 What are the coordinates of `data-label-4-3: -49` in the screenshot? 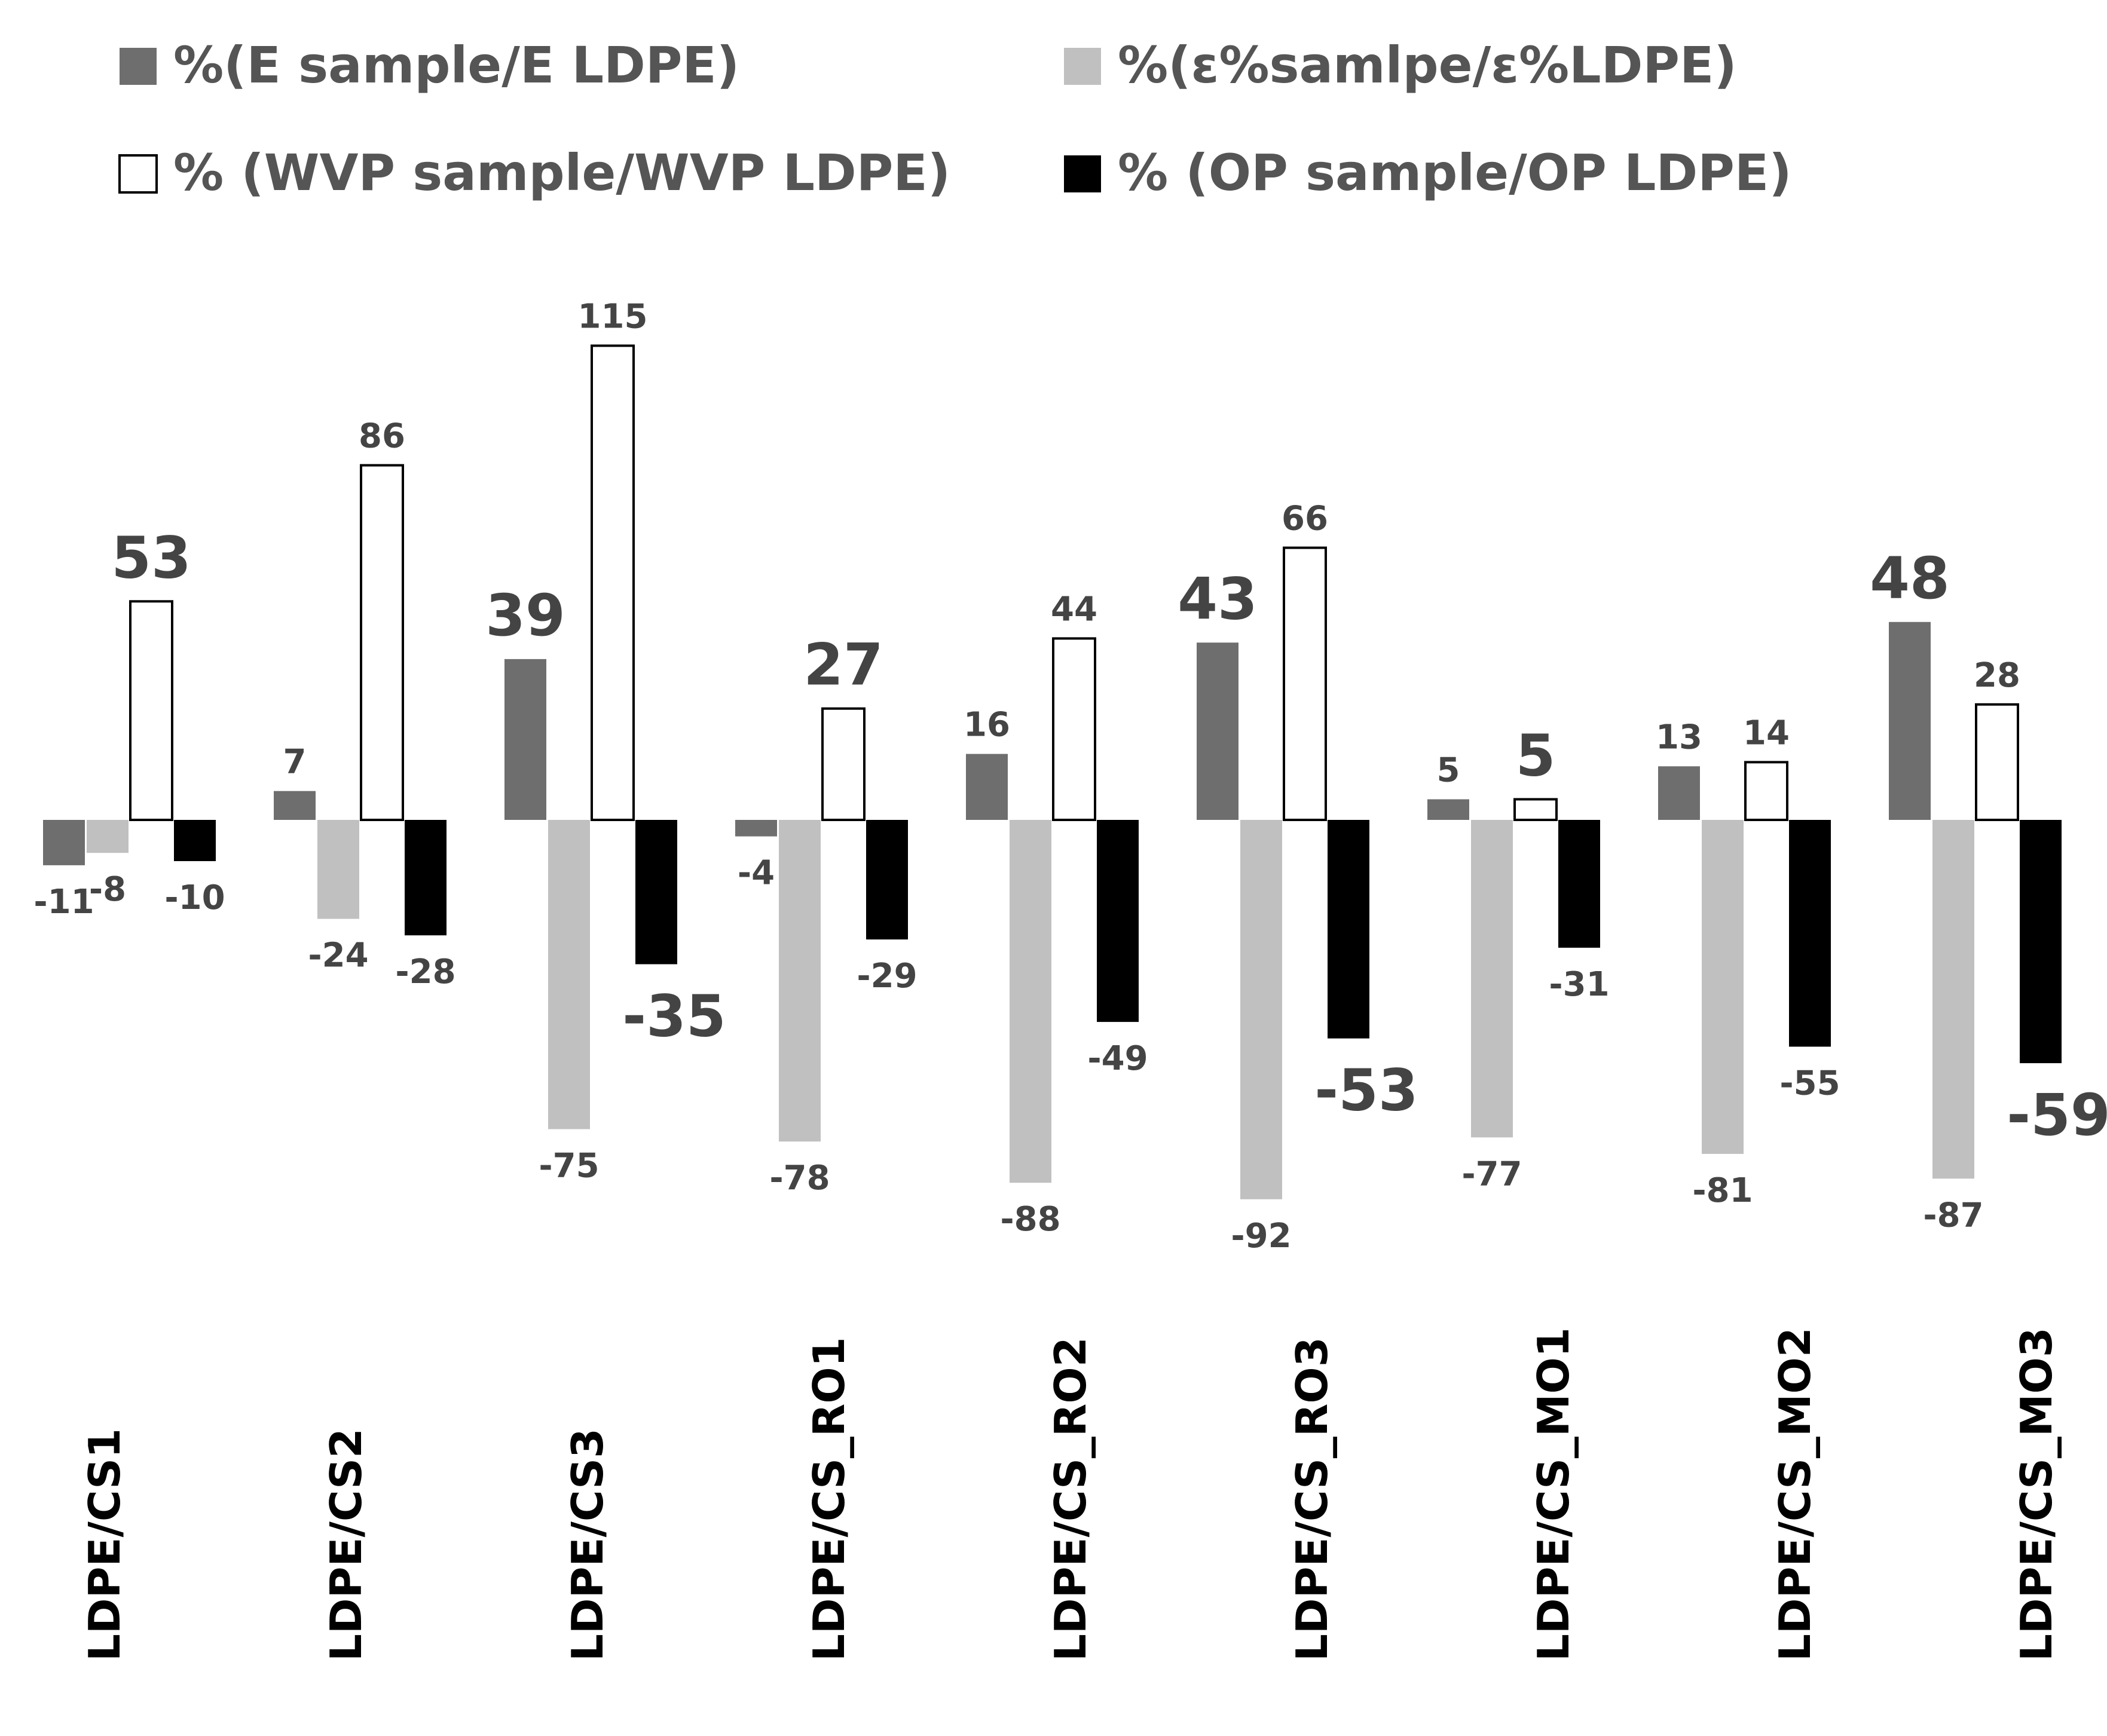 It's located at (1117, 1058).